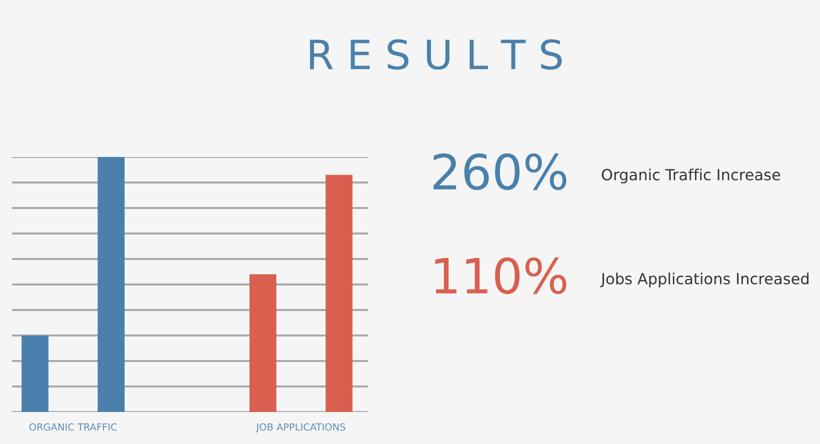 This screenshot has height=444, width=820. Describe the element at coordinates (691, 176) in the screenshot. I see `text: Organic Traffic Increase` at that location.